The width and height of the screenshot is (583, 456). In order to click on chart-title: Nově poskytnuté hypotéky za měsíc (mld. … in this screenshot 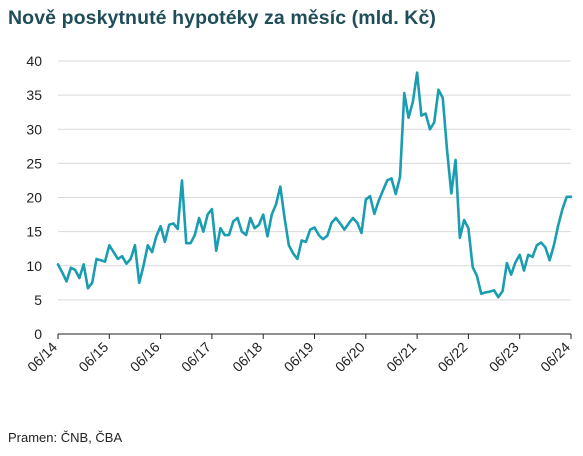, I will do `click(222, 18)`.